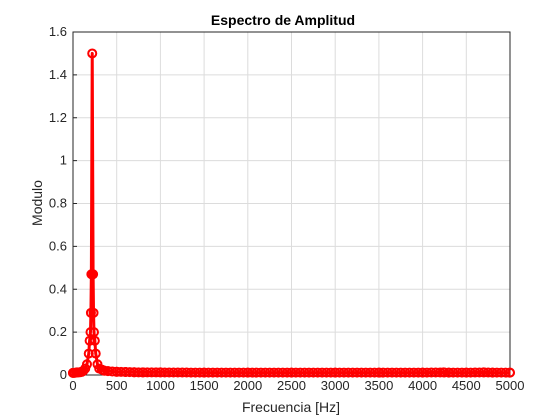  I want to click on x-tick-label: 4500, so click(466, 385).